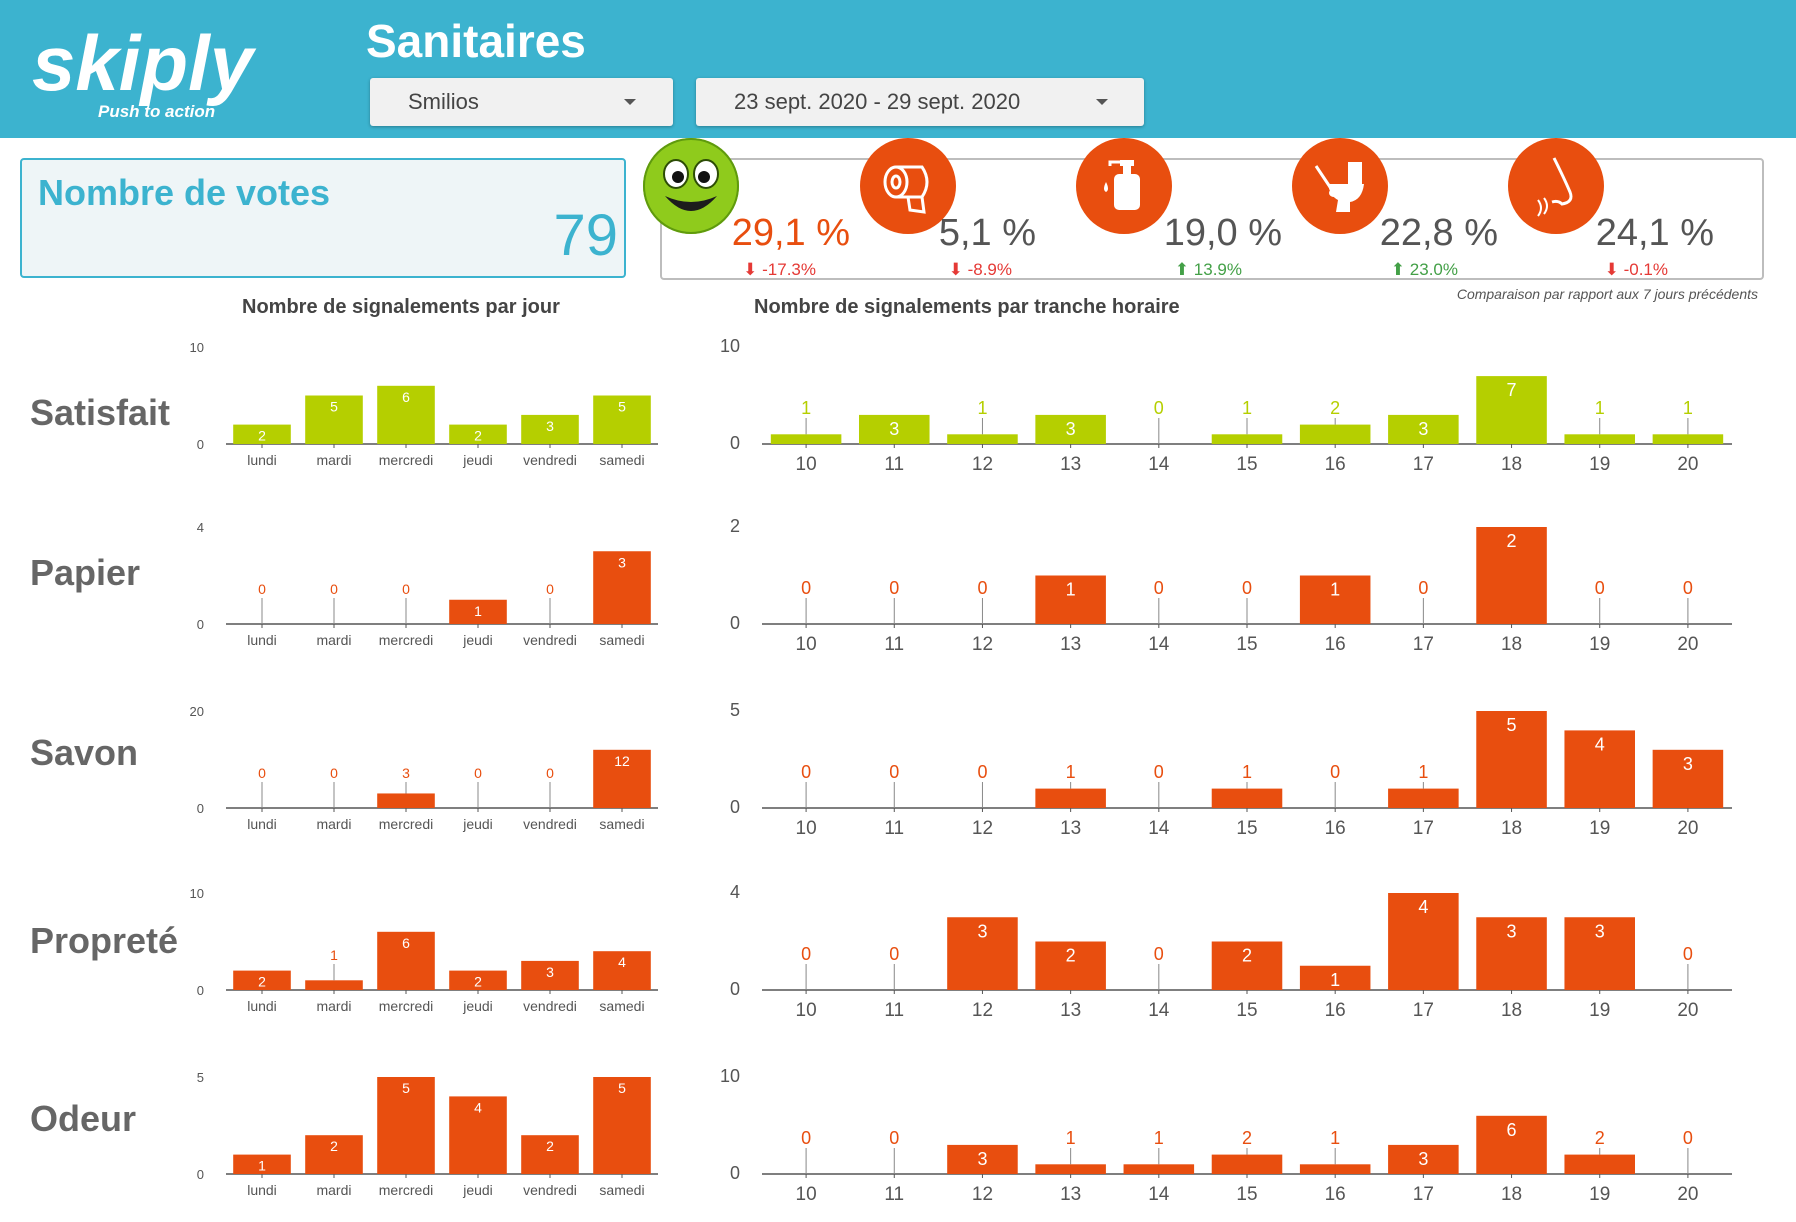 This screenshot has height=1222, width=1796. I want to click on kpi-odeur-value: 24,1 %, so click(1654, 233).